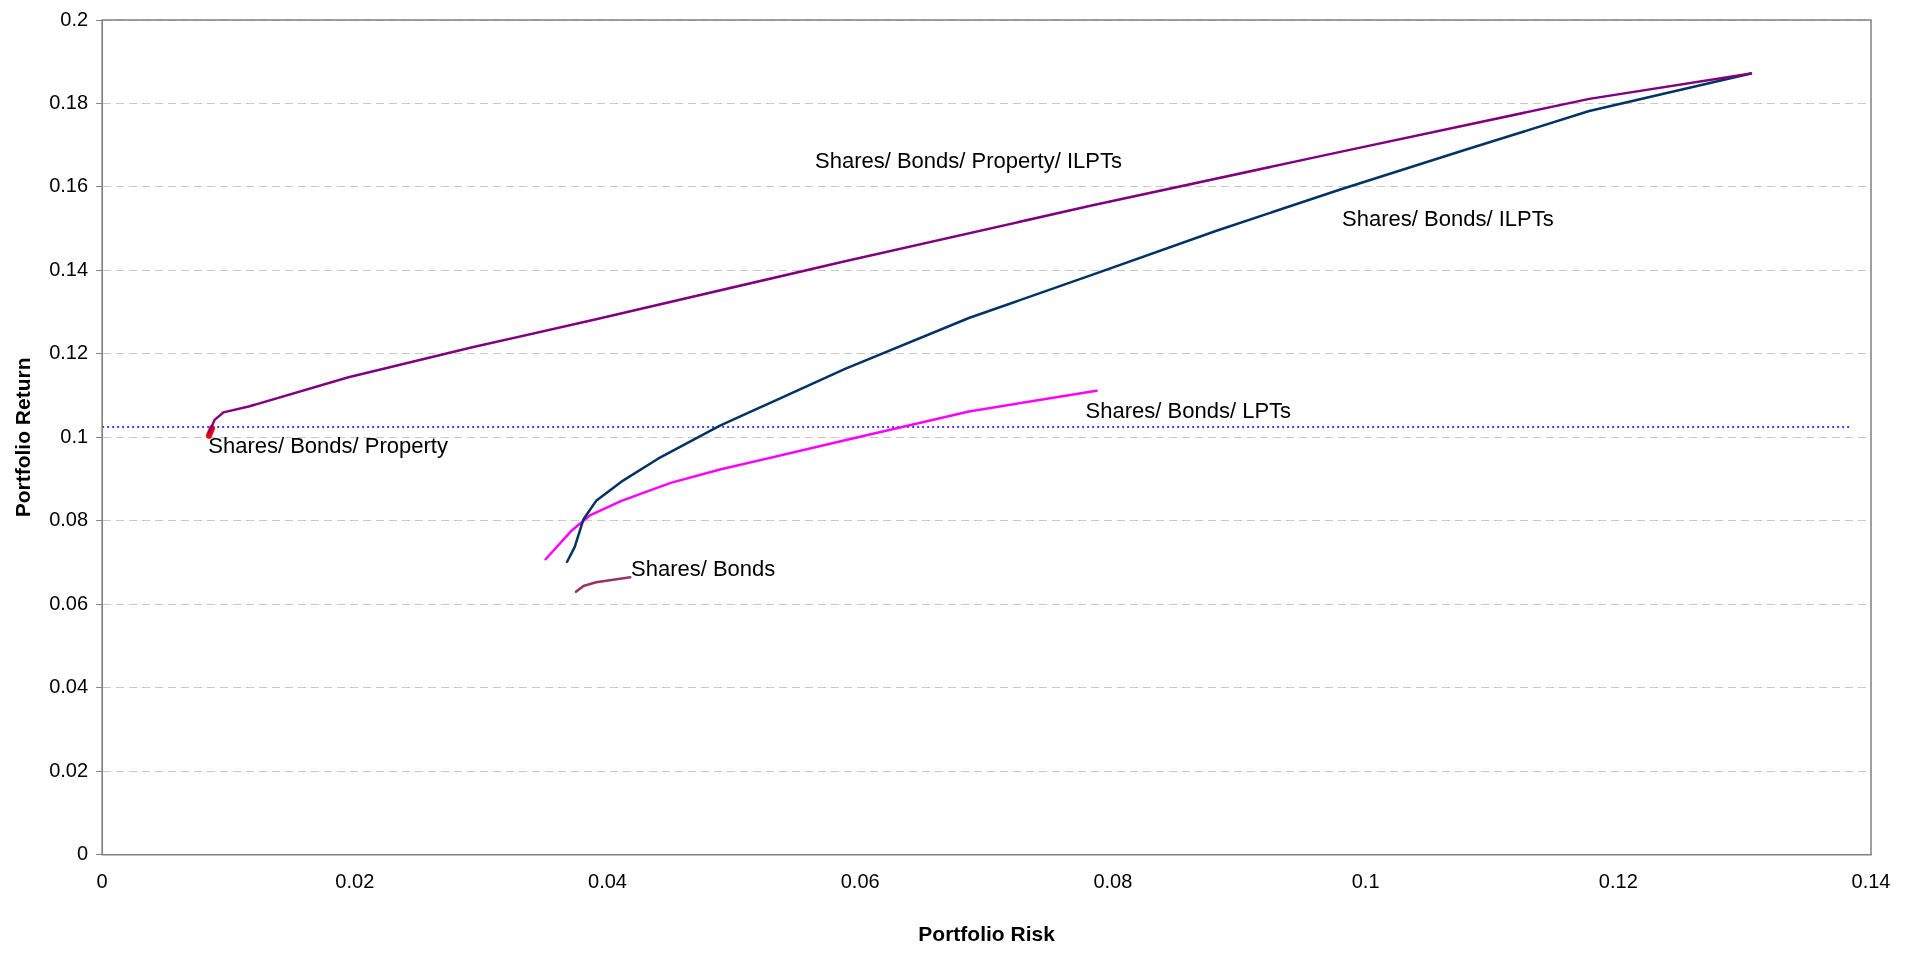  What do you see at coordinates (1188, 411) in the screenshot?
I see `series-label: Shares/ Bonds/ LPTs` at bounding box center [1188, 411].